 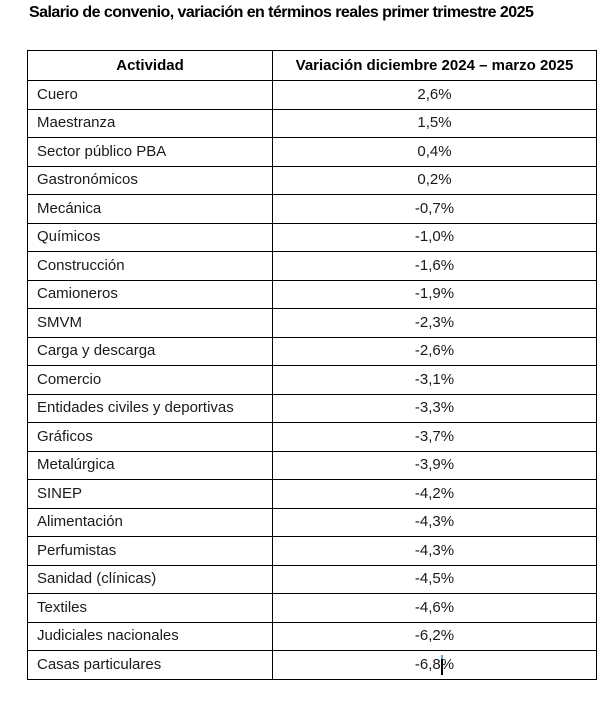 I want to click on table-row: Maestranza 1,5%, so click(x=312, y=123).